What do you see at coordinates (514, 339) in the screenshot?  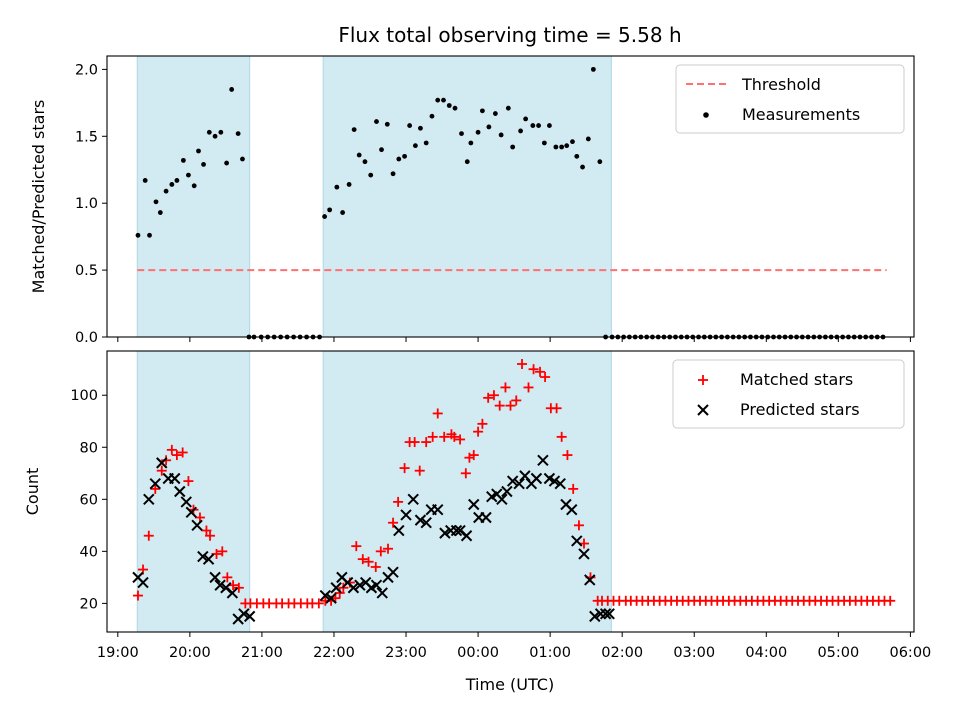 I see `top-x-ticks` at bounding box center [514, 339].